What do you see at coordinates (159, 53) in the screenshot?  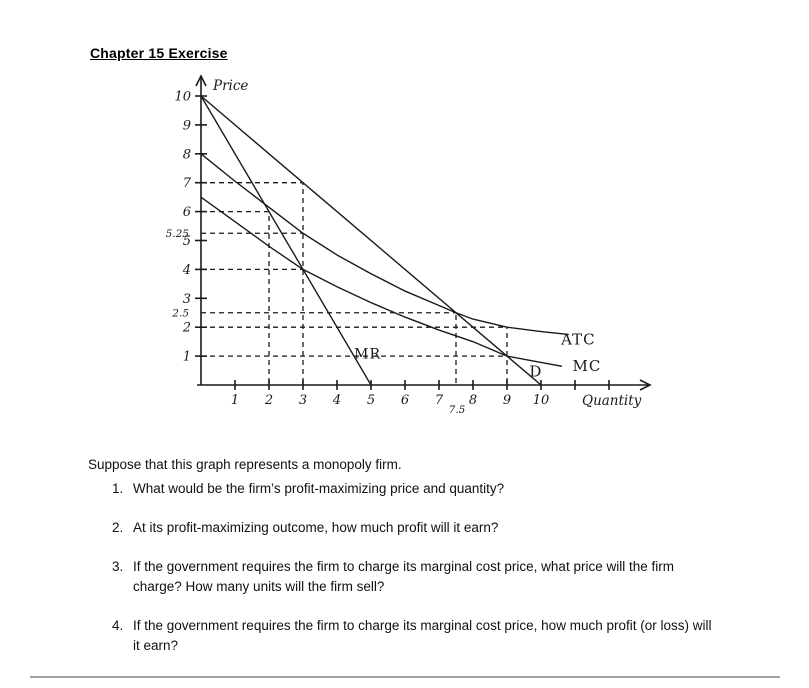 I see `page-title: Chapter 15 Exercise` at bounding box center [159, 53].